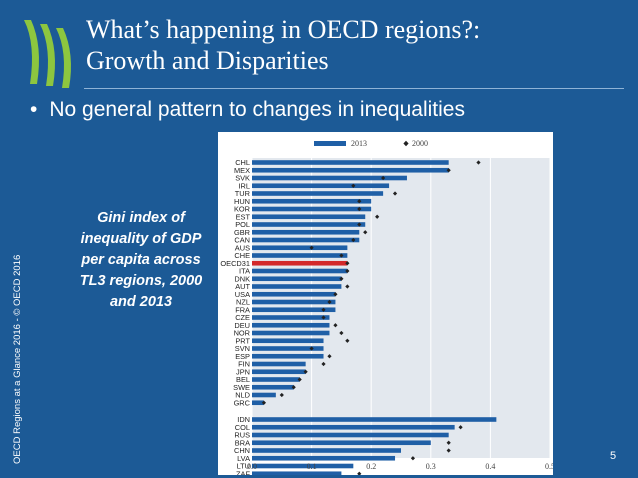  I want to click on category-label: CZE, so click(242, 317).